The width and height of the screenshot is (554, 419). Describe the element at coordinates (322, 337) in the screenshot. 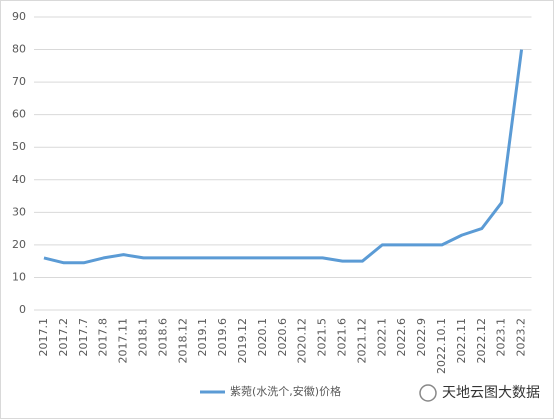

I see `x-tick-label: 2021.5` at that location.